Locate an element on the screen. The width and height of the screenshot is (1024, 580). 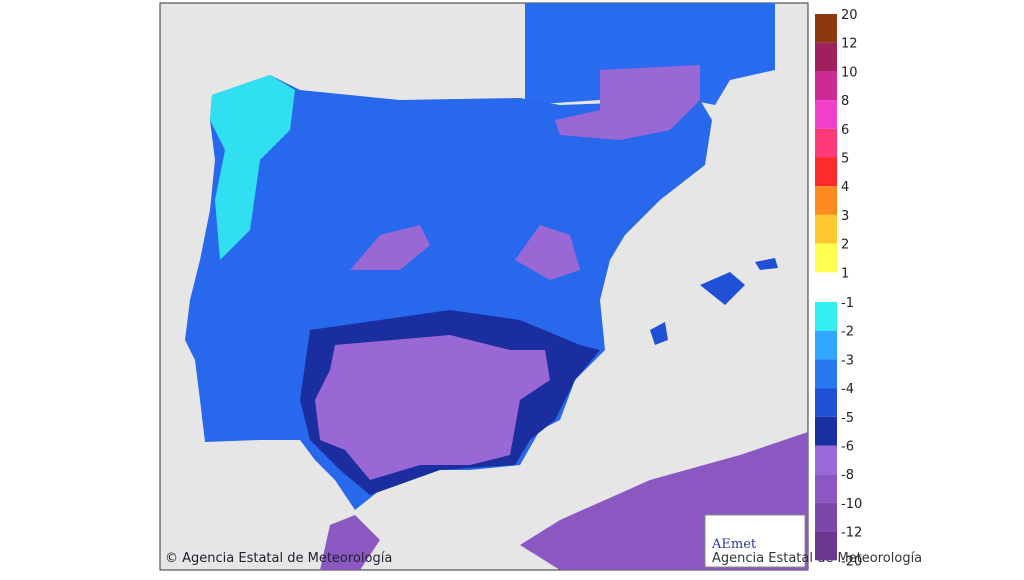
south-purple is located at coordinates (432, 407).